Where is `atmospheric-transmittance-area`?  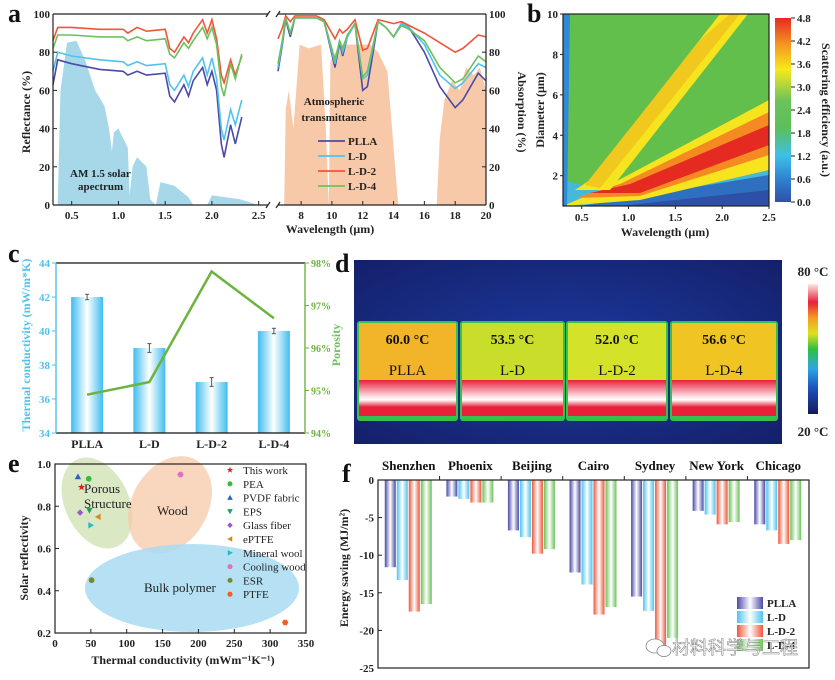 atmospheric-transmittance-area is located at coordinates (385, 124).